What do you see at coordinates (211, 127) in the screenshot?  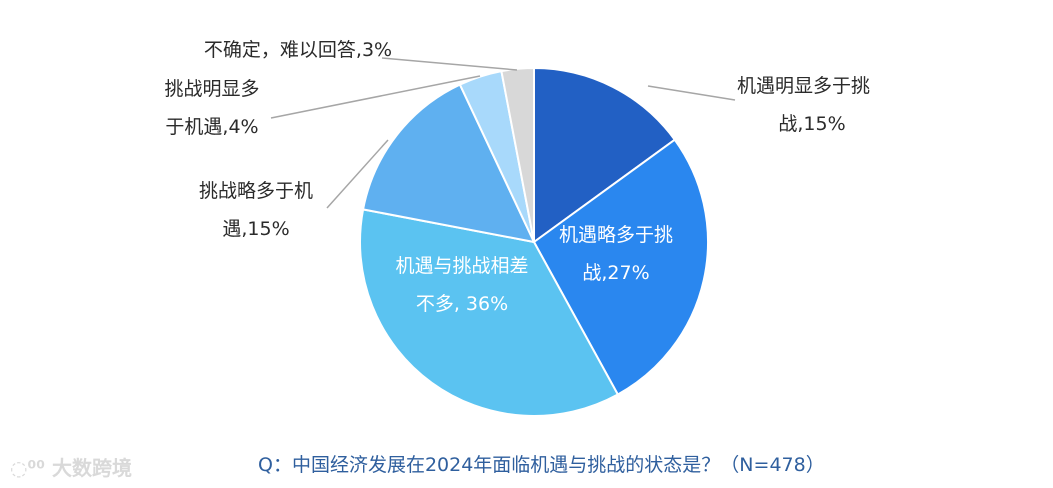 I see `slice-label-line: 于机遇,4%` at bounding box center [211, 127].